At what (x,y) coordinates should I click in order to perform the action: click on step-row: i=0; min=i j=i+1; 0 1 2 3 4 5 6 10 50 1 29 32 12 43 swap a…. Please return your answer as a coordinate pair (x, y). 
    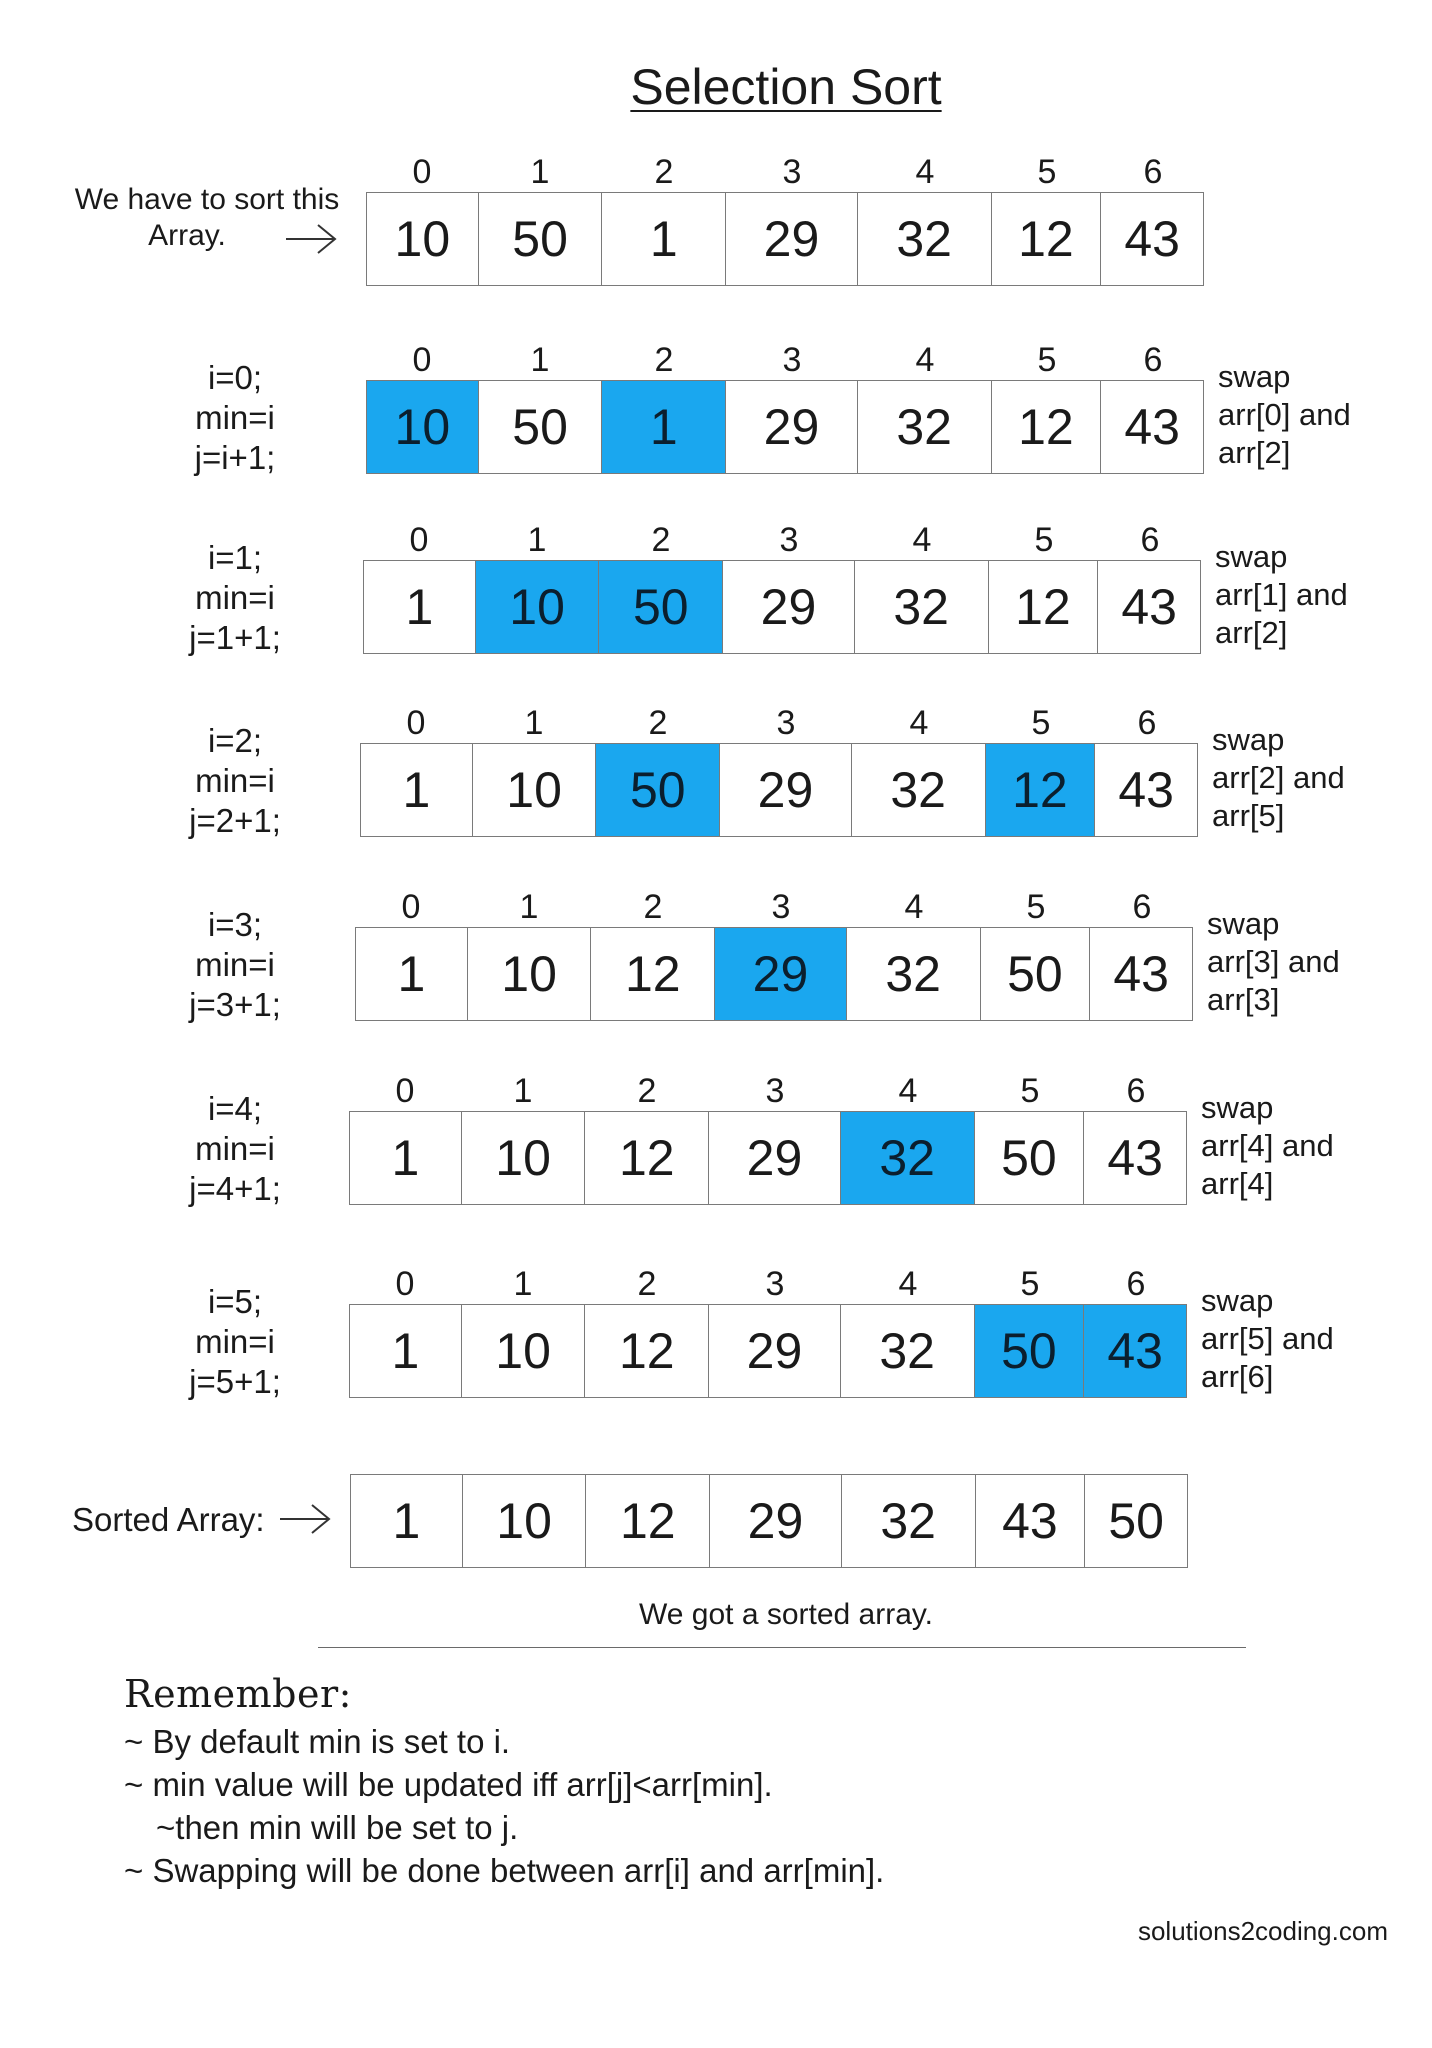
    Looking at the image, I should click on (716, 410).